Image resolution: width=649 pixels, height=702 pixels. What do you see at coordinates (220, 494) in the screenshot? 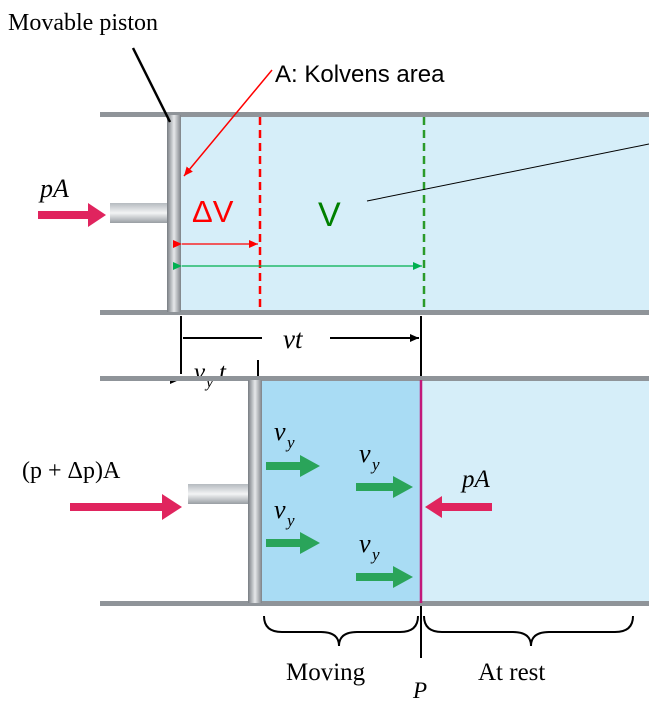
I see `bottom-piston-rod` at bounding box center [220, 494].